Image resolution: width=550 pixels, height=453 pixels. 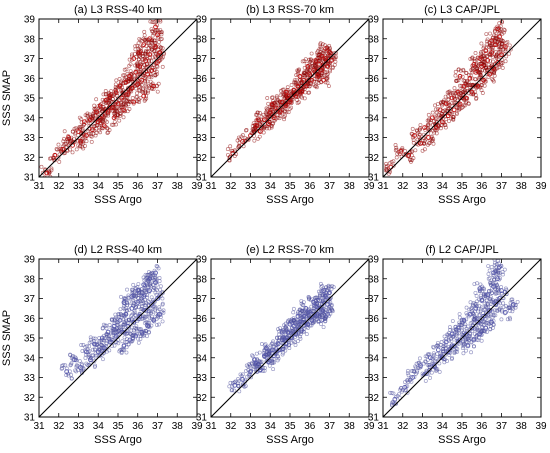 What do you see at coordinates (374, 39) in the screenshot?
I see `y-tick-label: 38` at bounding box center [374, 39].